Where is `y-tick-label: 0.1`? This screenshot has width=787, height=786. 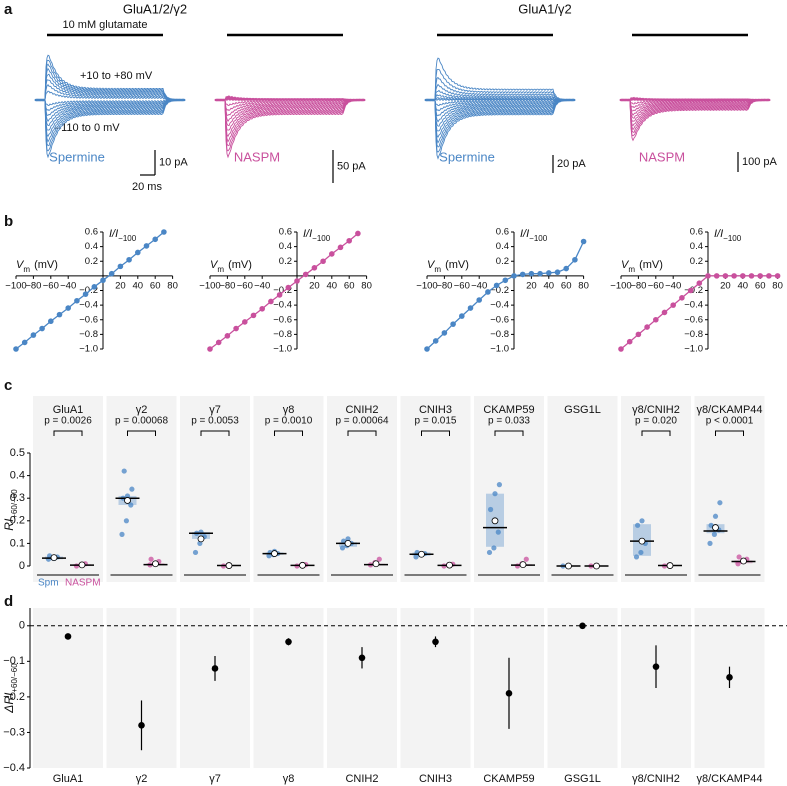 y-tick-label: 0.1 is located at coordinates (17, 543).